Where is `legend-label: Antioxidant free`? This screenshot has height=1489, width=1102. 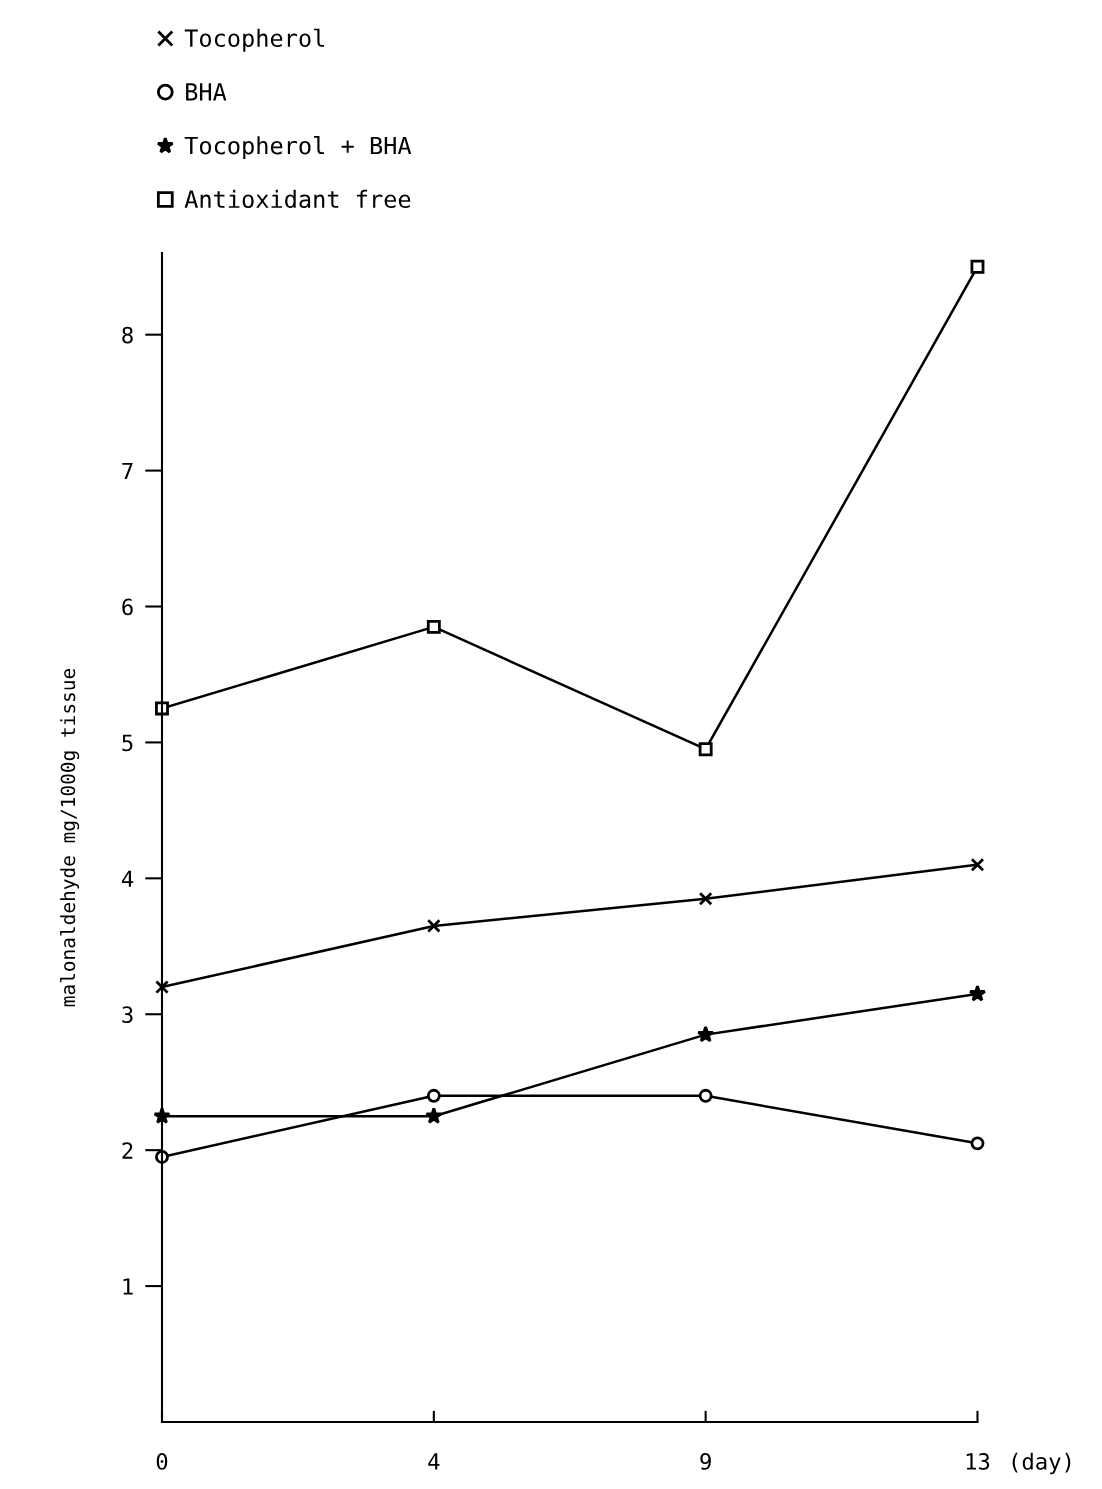
legend-label: Antioxidant free is located at coordinates (297, 199).